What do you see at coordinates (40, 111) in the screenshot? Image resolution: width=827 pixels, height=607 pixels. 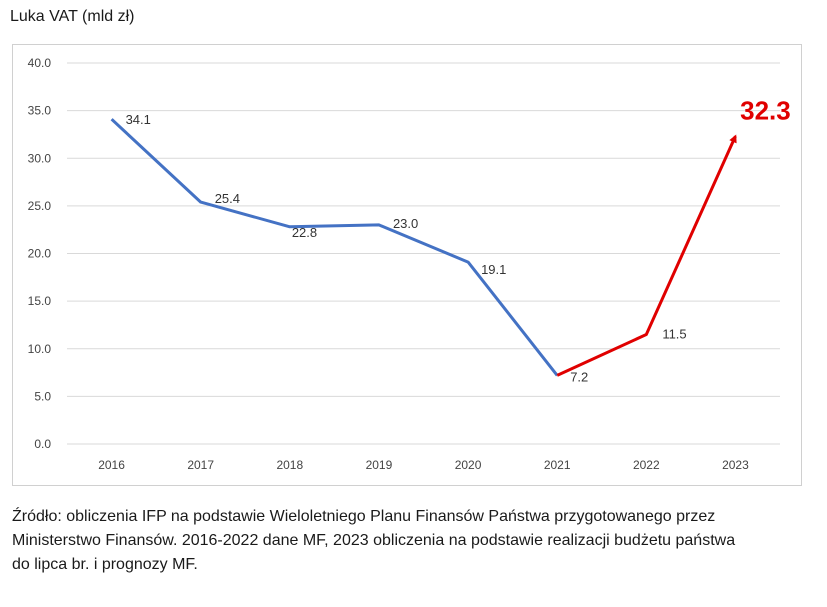 I see `y-tick-label: 35.0` at bounding box center [40, 111].